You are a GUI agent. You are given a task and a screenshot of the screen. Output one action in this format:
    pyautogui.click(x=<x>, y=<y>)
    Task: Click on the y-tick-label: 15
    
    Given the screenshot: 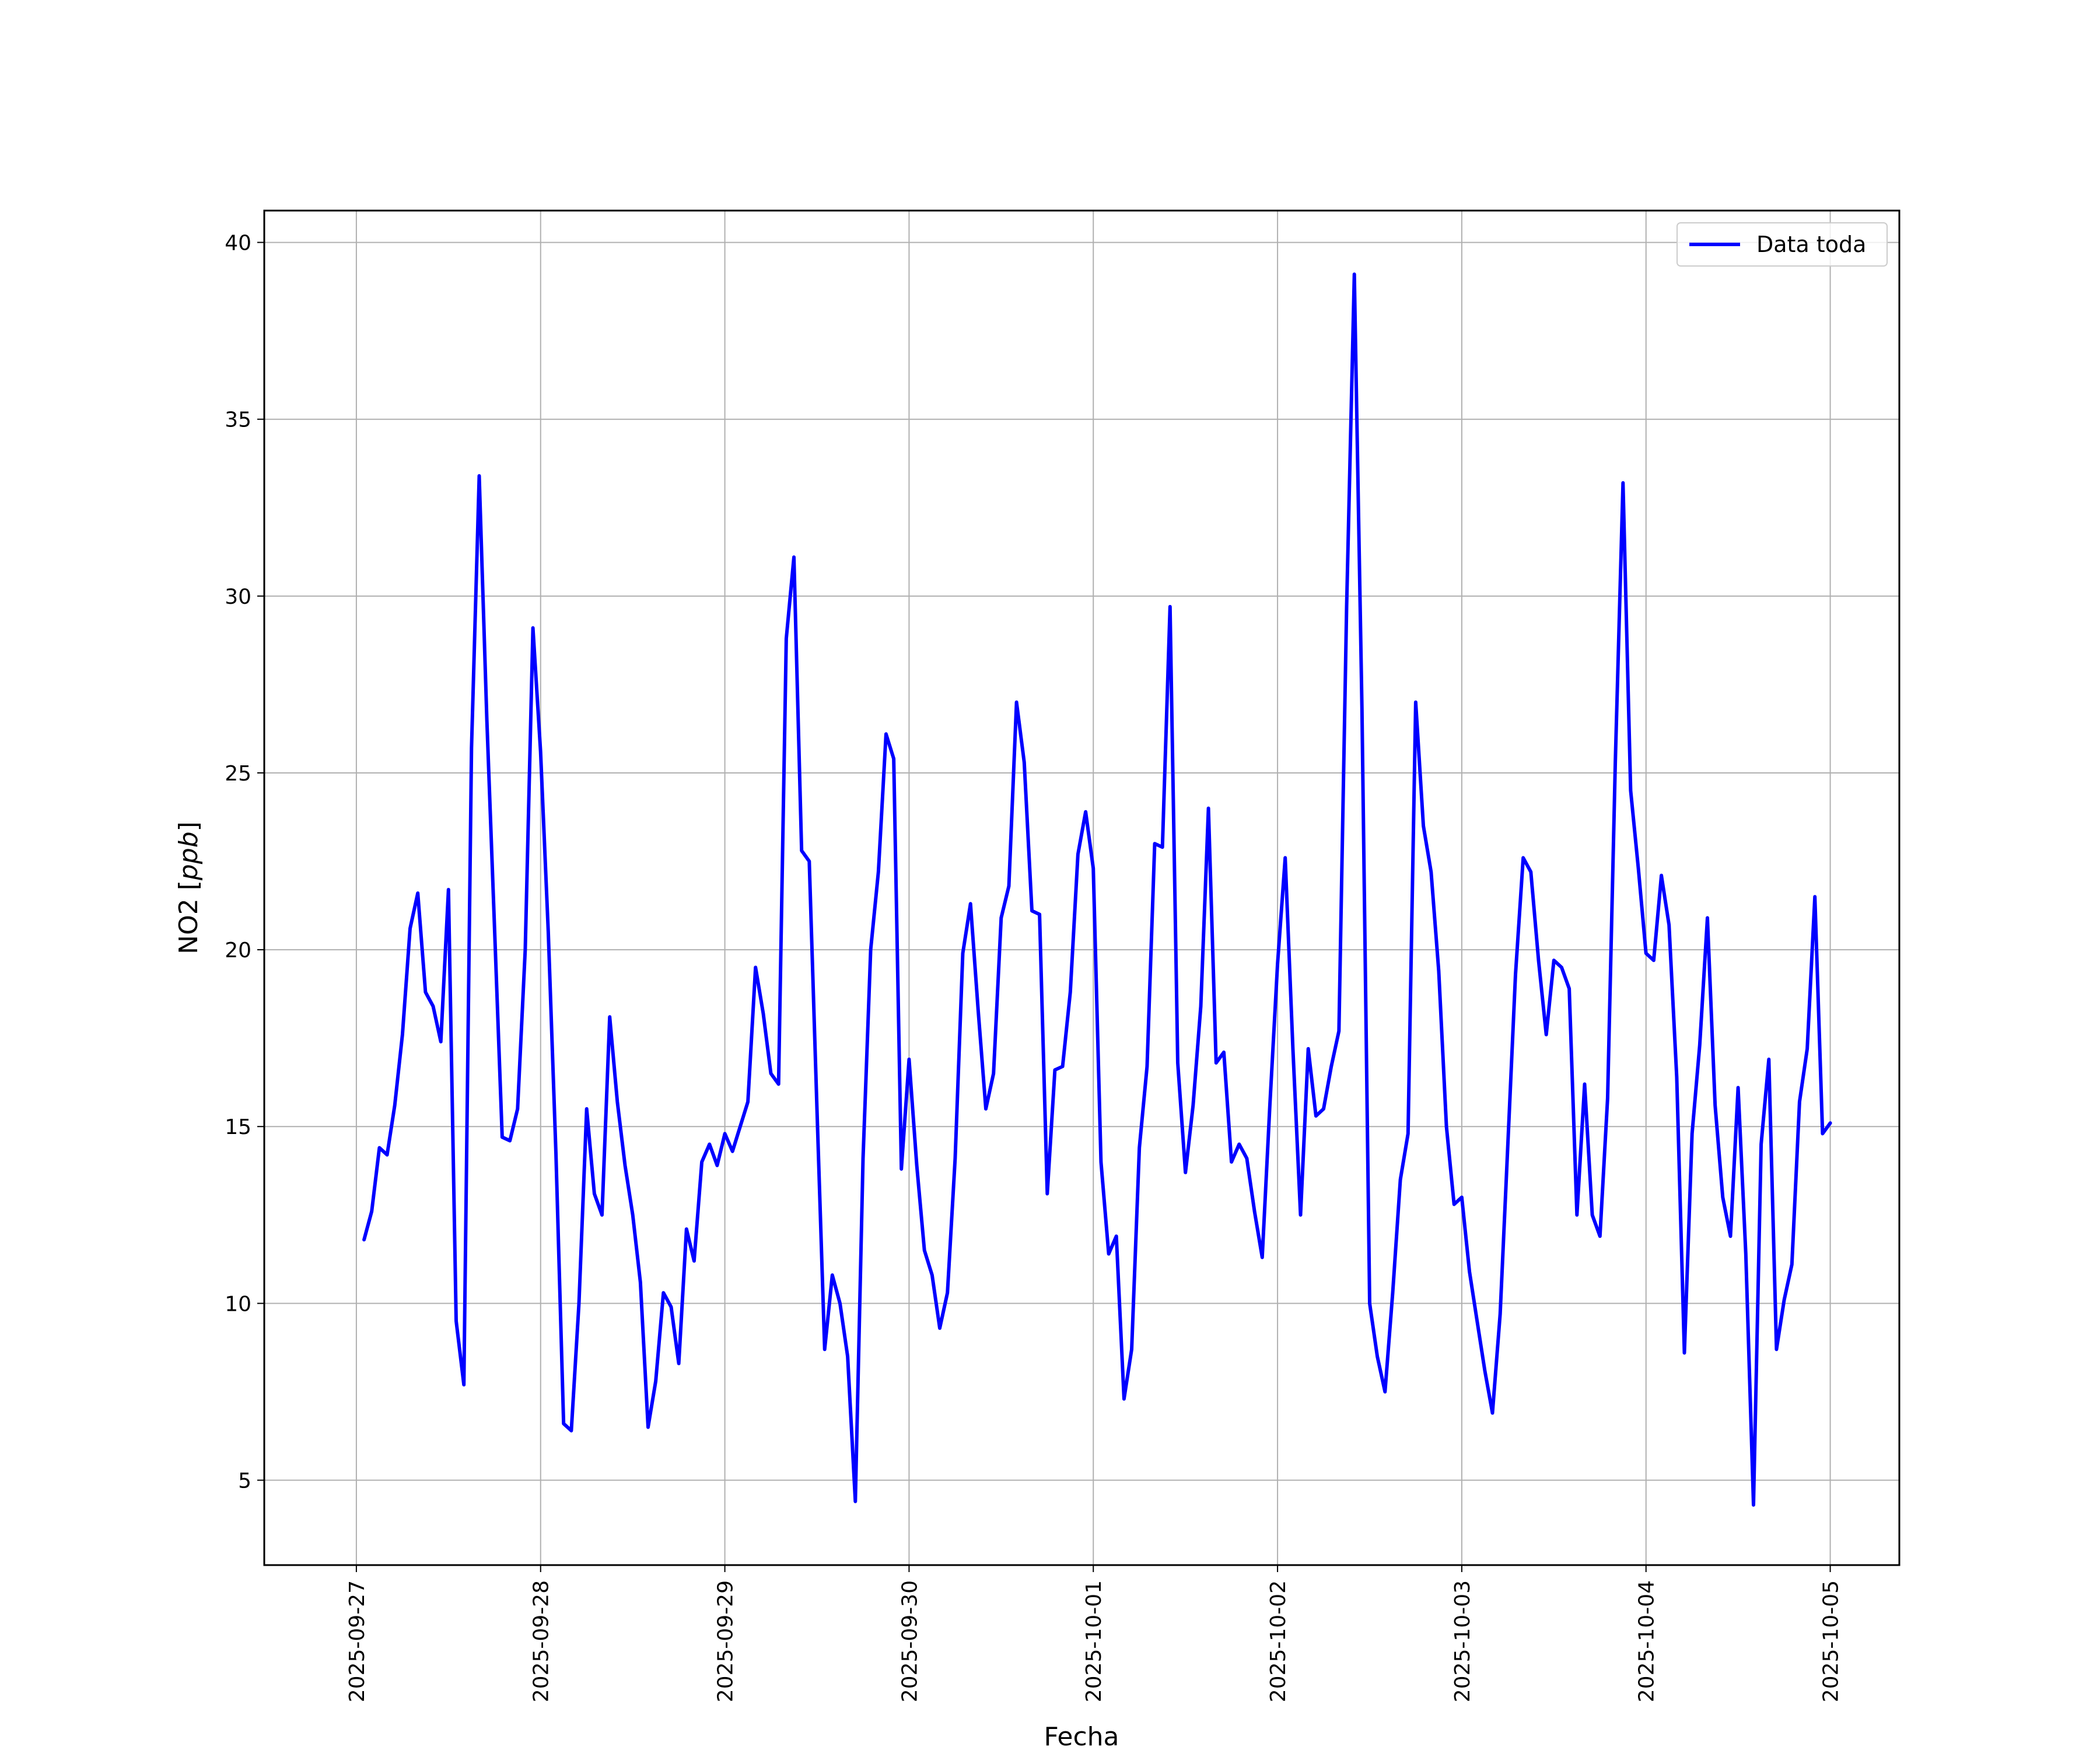 What is the action you would take?
    pyautogui.click(x=238, y=1127)
    